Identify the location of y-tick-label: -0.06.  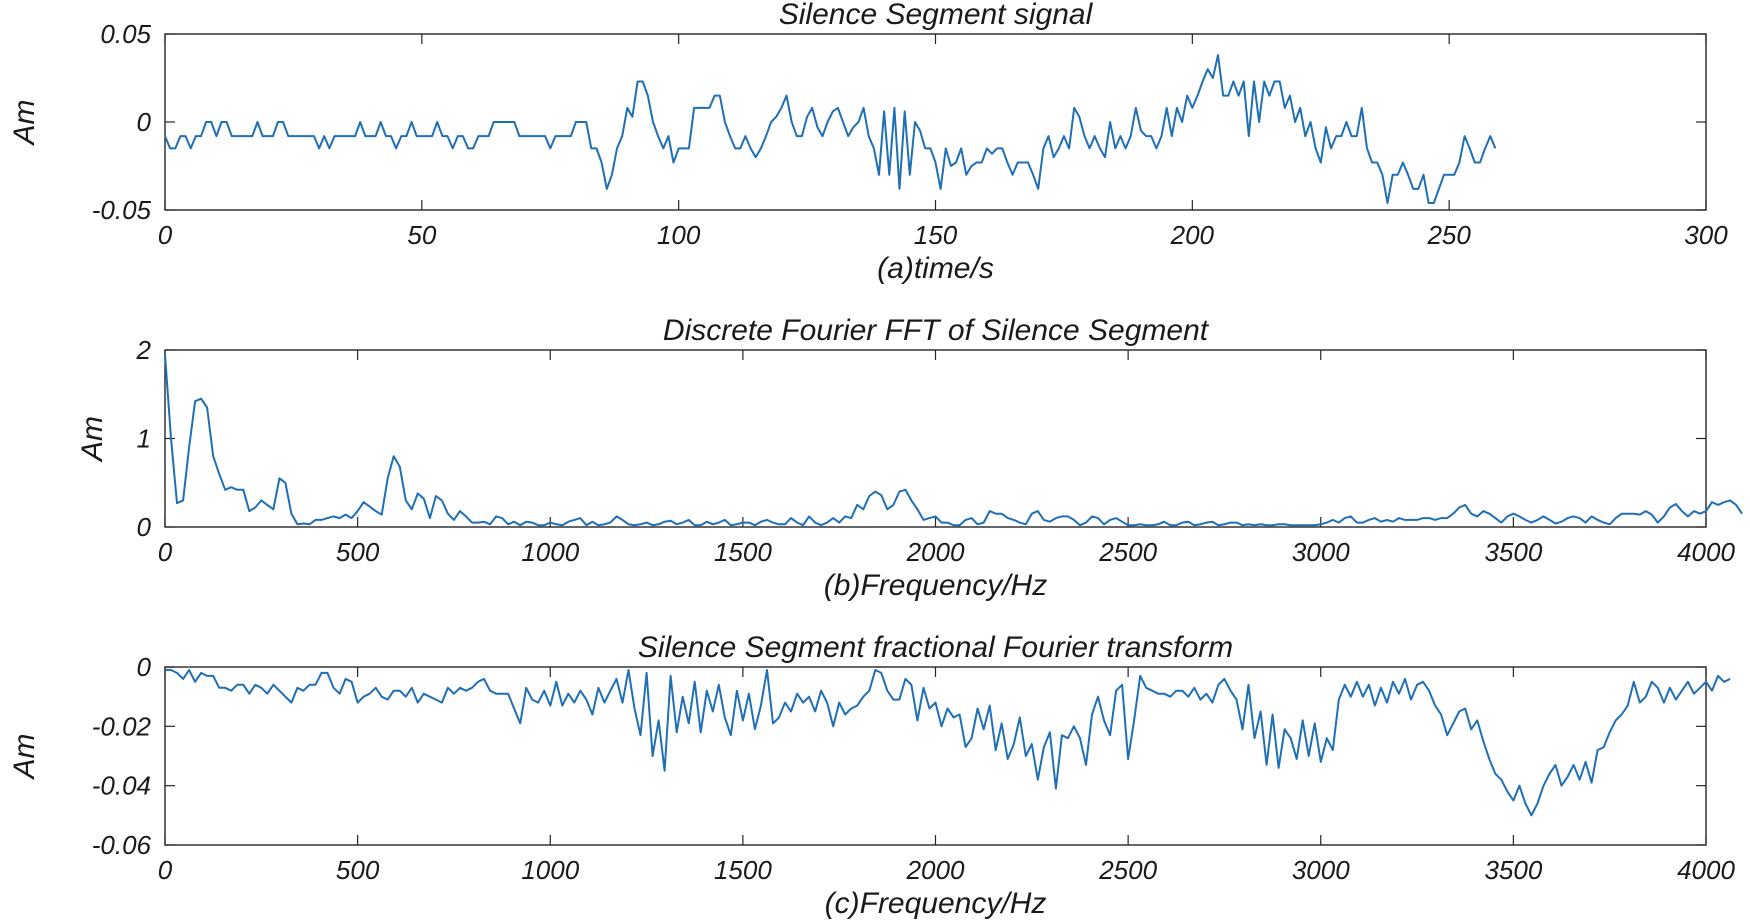
(122, 845).